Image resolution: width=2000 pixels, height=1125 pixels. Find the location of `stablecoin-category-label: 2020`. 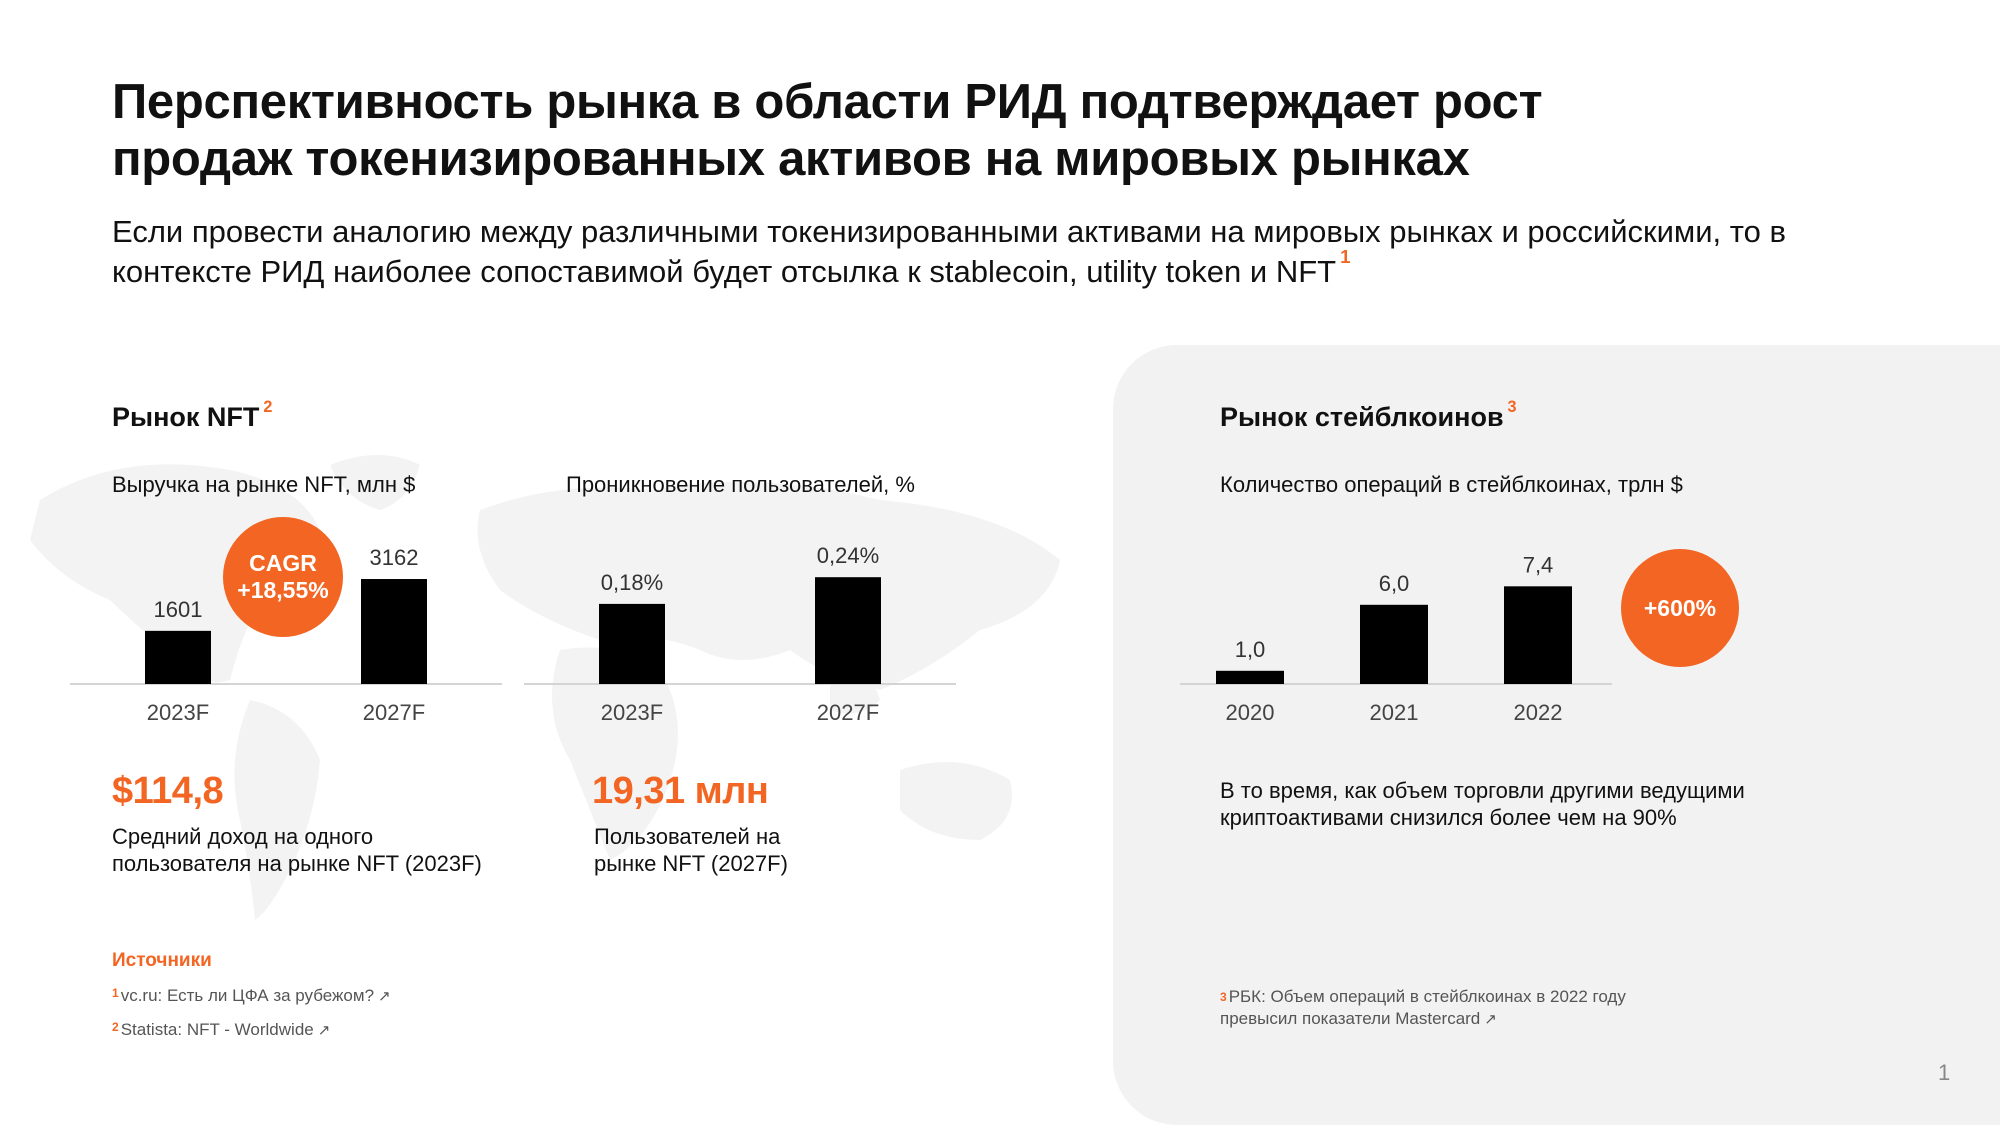

stablecoin-category-label: 2020 is located at coordinates (1250, 712).